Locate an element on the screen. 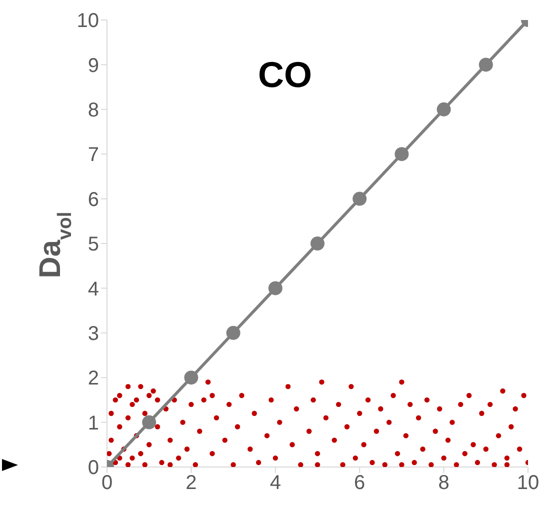  y-tick-label: 7 is located at coordinates (93, 155).